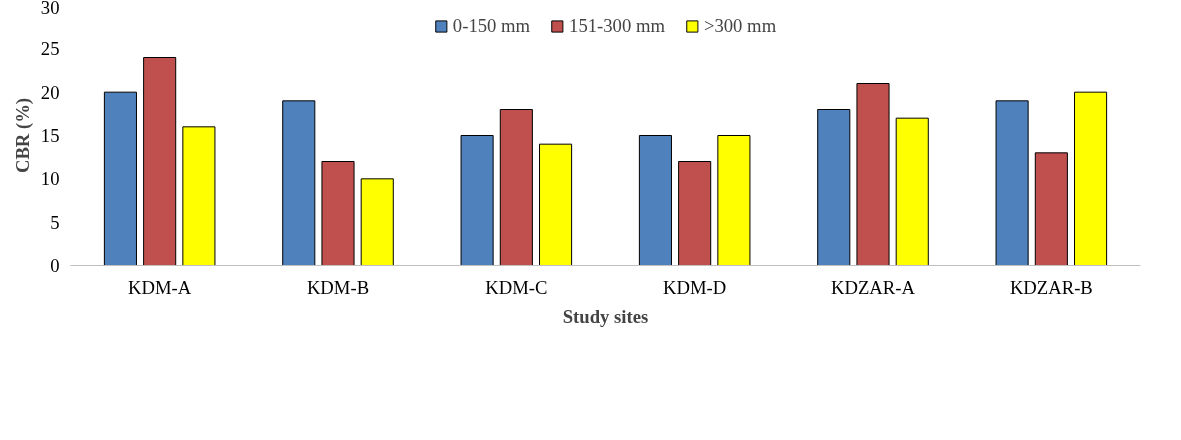  What do you see at coordinates (695, 287) in the screenshot?
I see `x-tick-label: KDM-D` at bounding box center [695, 287].